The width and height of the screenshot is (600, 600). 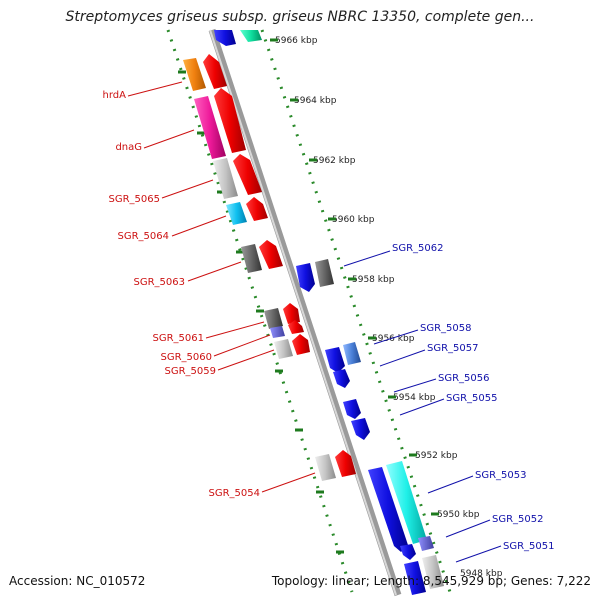 I want to click on gene-label-SGR_5052: SGR_5052, so click(x=518, y=519).